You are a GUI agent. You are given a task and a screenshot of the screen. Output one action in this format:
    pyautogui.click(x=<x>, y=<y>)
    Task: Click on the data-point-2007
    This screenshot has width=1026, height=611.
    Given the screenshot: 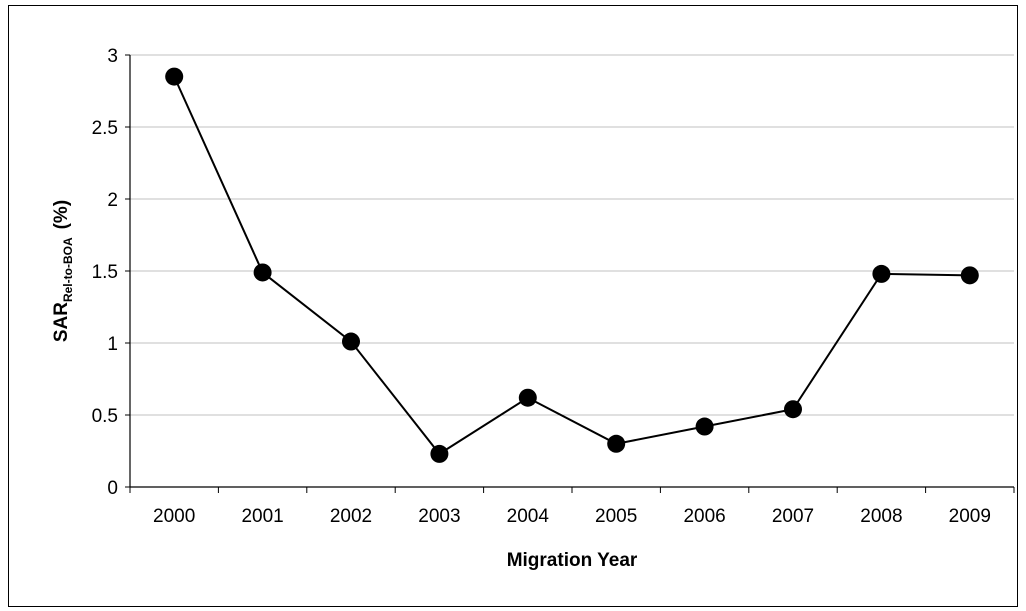 What is the action you would take?
    pyautogui.click(x=793, y=409)
    